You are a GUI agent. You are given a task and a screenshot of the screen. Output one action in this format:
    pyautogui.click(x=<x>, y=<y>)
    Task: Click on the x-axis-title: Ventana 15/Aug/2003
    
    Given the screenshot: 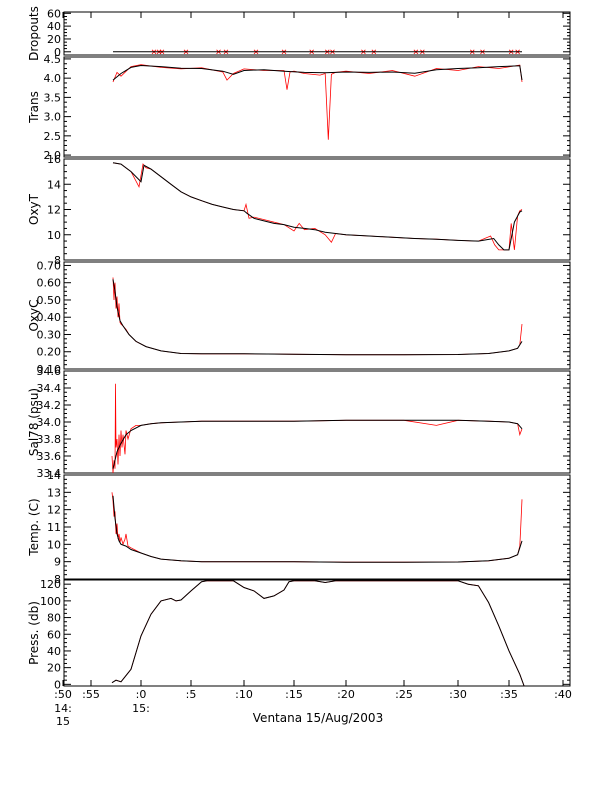 What is the action you would take?
    pyautogui.click(x=318, y=718)
    